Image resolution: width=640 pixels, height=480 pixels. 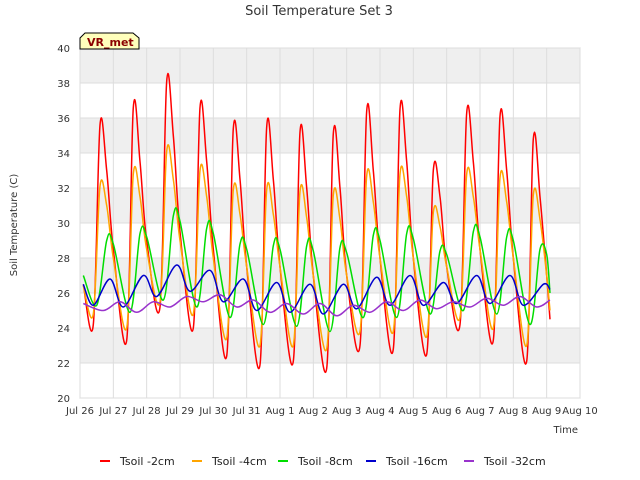 I want to click on y-tick-label: 32, so click(x=63, y=189).